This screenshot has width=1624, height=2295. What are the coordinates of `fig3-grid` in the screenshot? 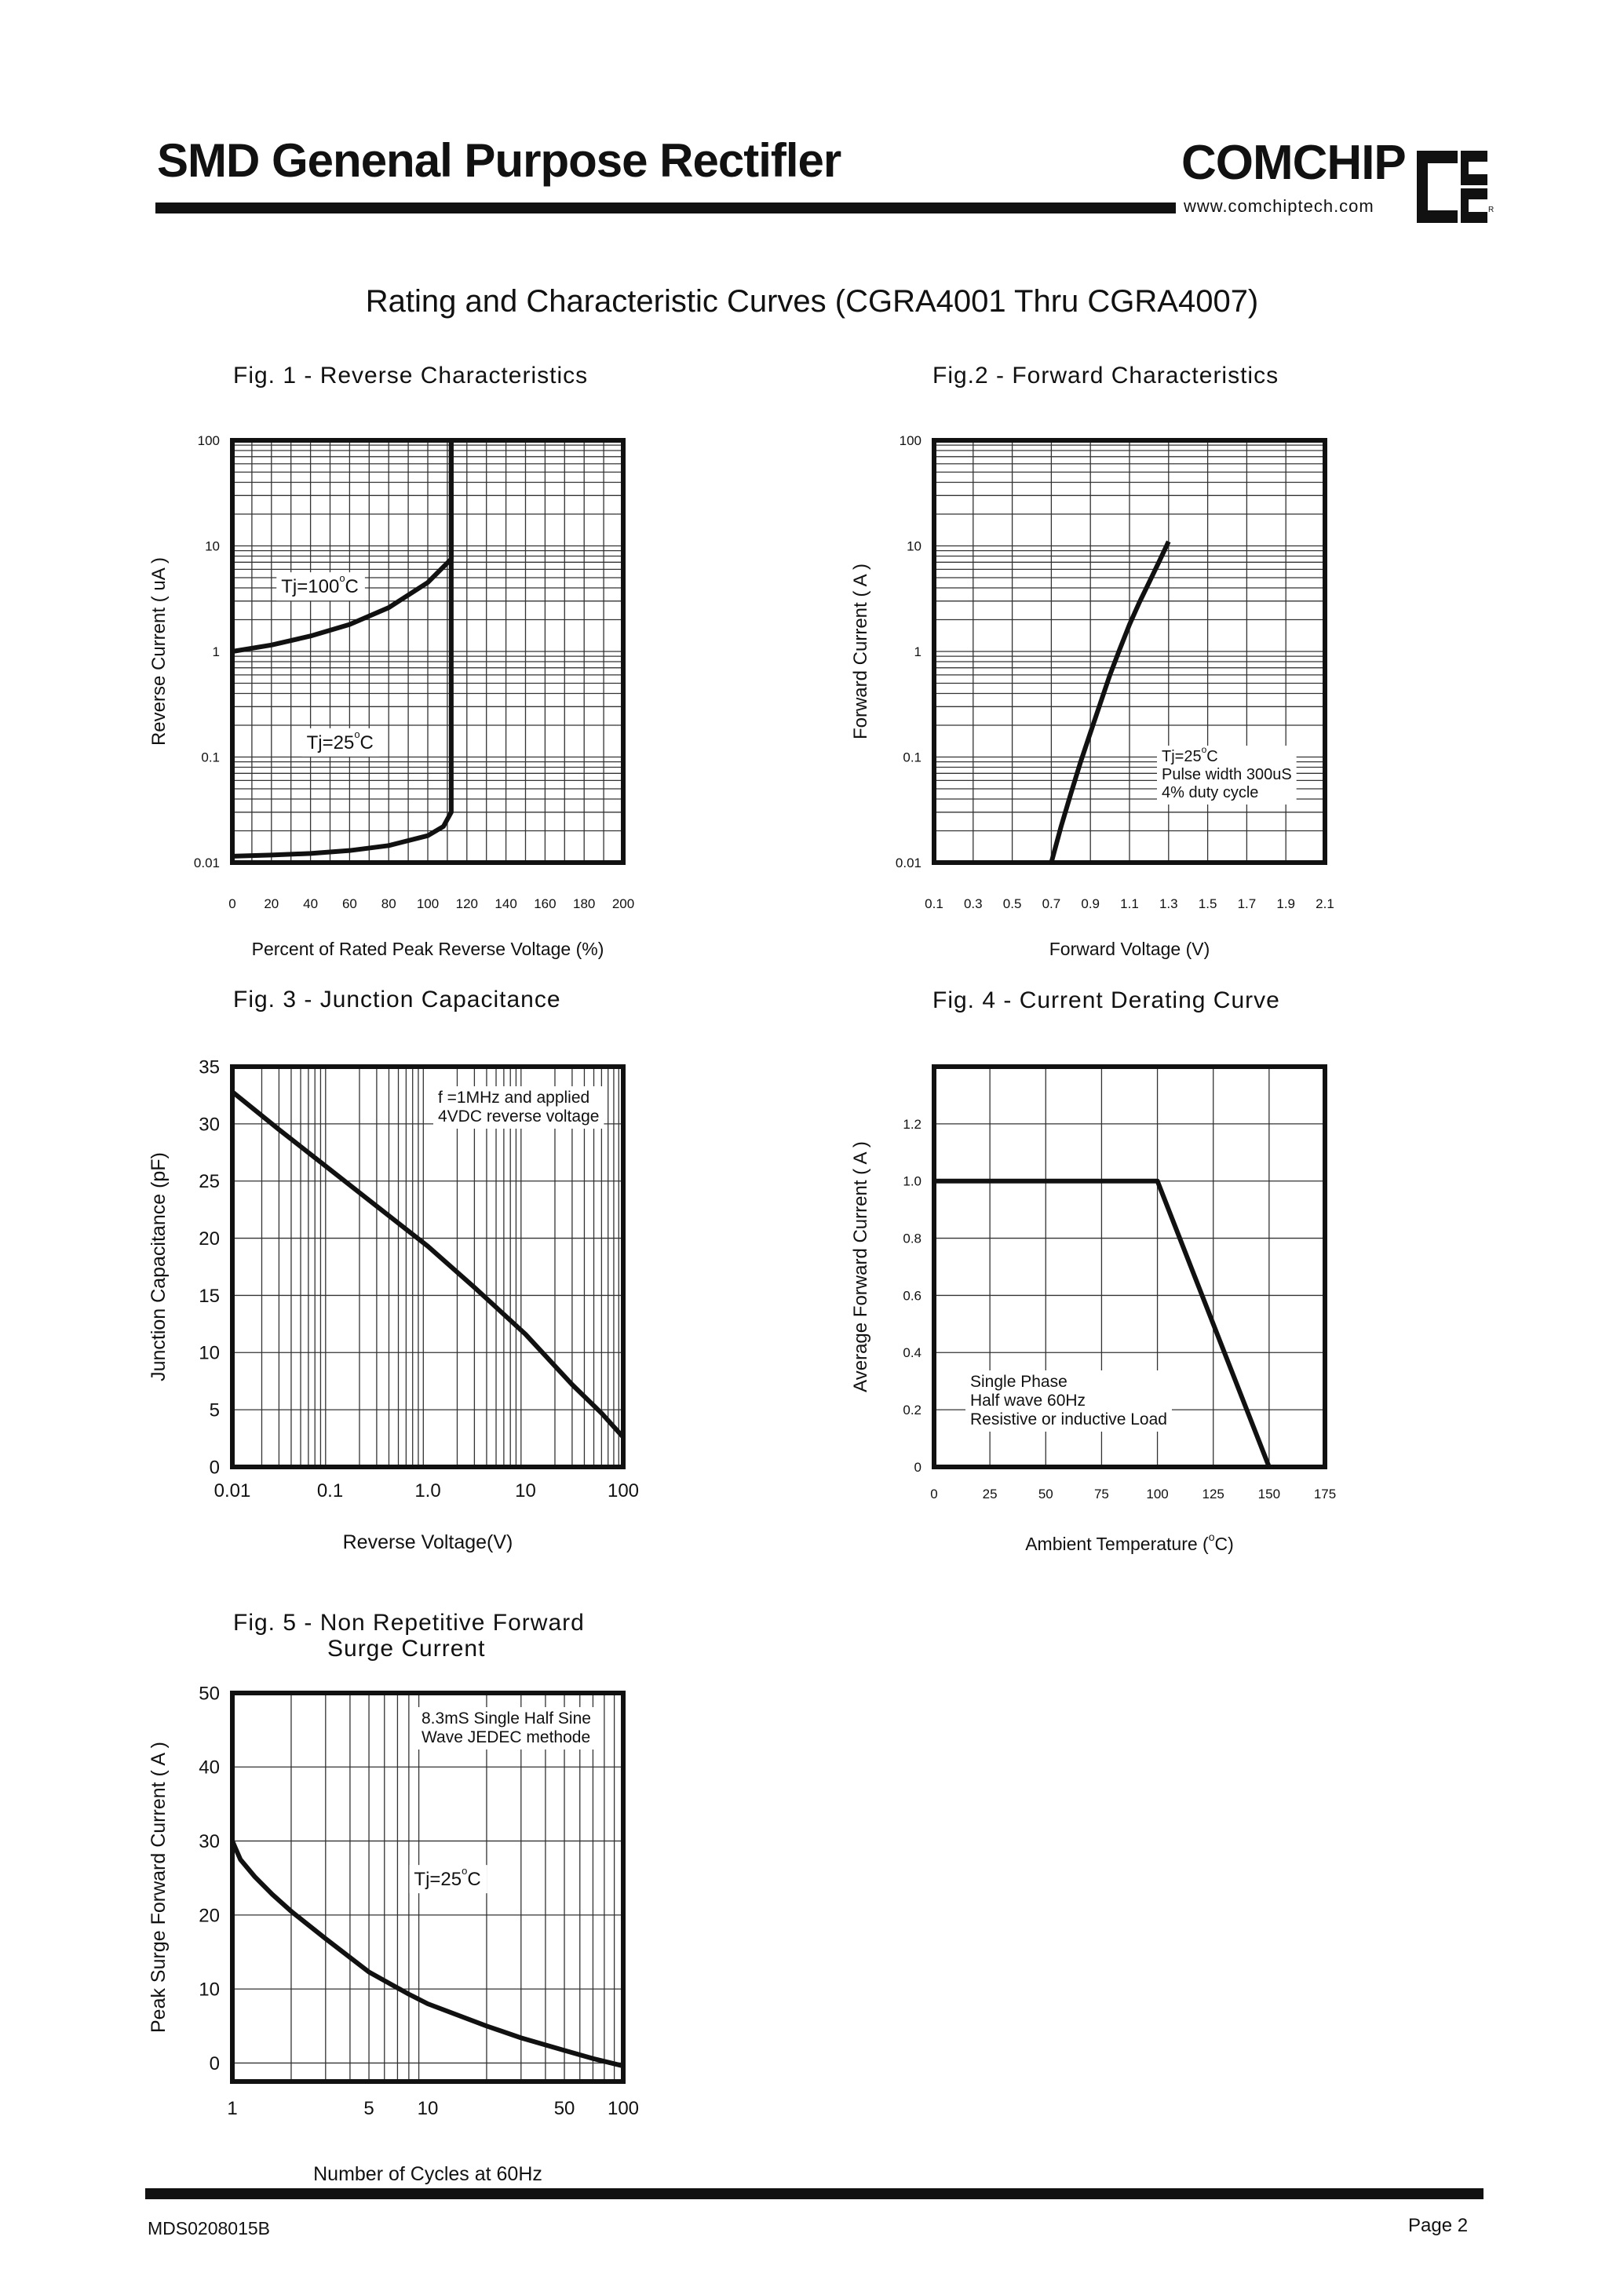 It's located at (427, 1267).